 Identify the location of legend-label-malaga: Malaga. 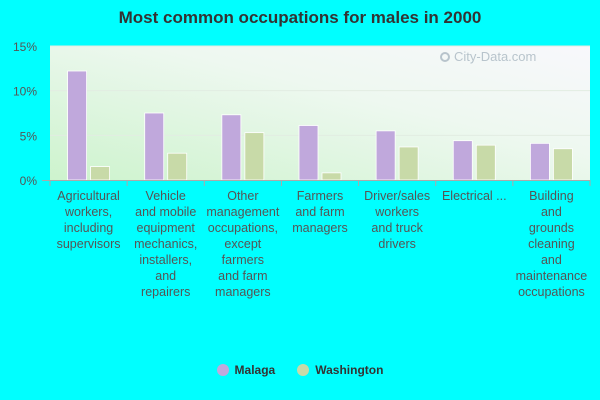
(255, 370).